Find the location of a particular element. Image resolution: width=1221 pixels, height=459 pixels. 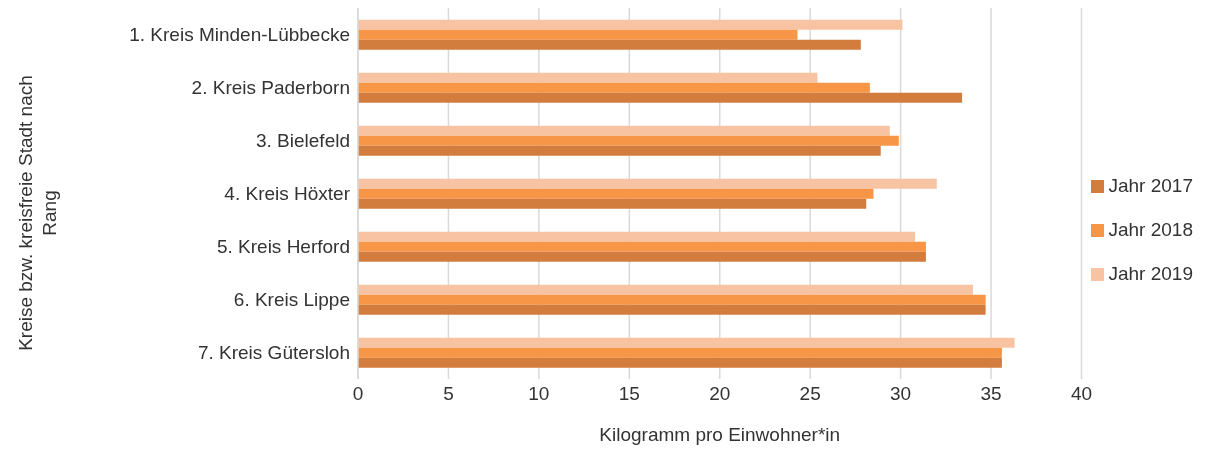

x-tick-label: 20 is located at coordinates (720, 394).